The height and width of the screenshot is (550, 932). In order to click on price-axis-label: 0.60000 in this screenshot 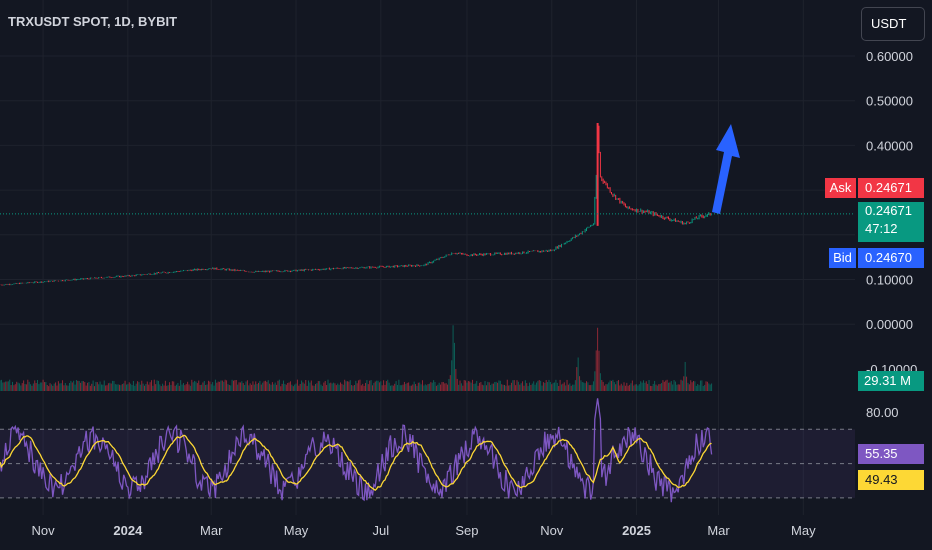, I will do `click(889, 56)`.